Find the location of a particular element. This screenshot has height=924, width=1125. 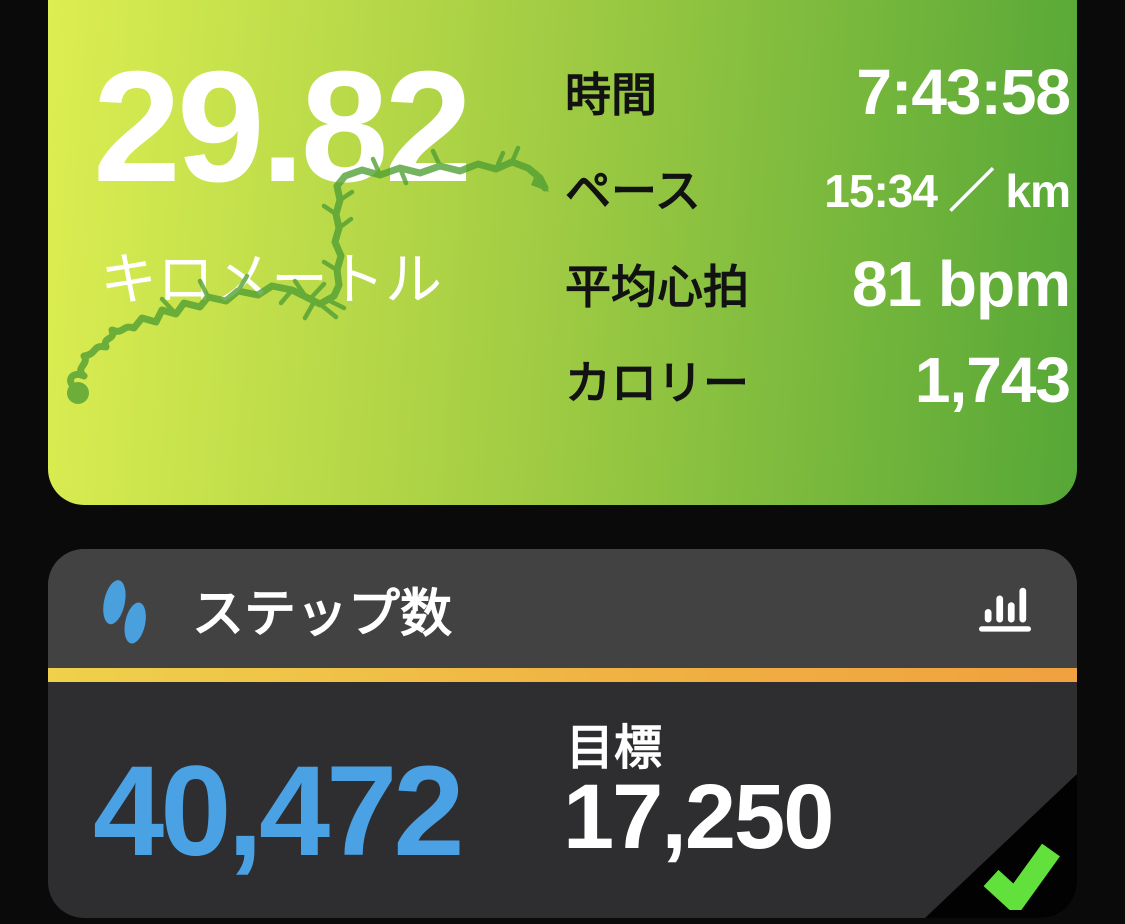

stat-row-avg-heart-rate: 平均心拍 81 bpm is located at coordinates (818, 284).